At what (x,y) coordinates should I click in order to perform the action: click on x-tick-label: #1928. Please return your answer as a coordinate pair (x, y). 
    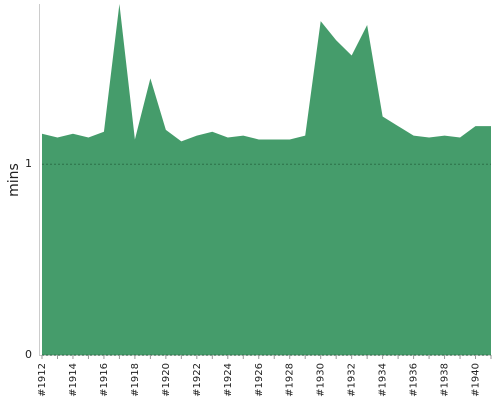
    Looking at the image, I should click on (290, 380).